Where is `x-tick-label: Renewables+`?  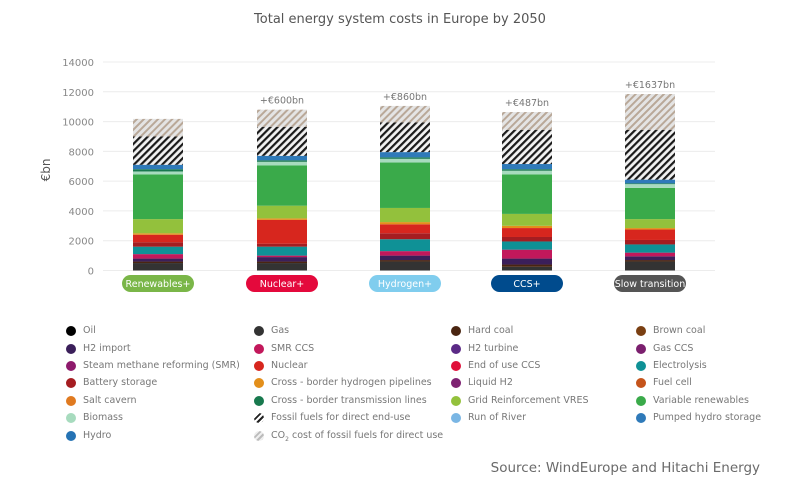
x-tick-label: Renewables+ is located at coordinates (158, 284).